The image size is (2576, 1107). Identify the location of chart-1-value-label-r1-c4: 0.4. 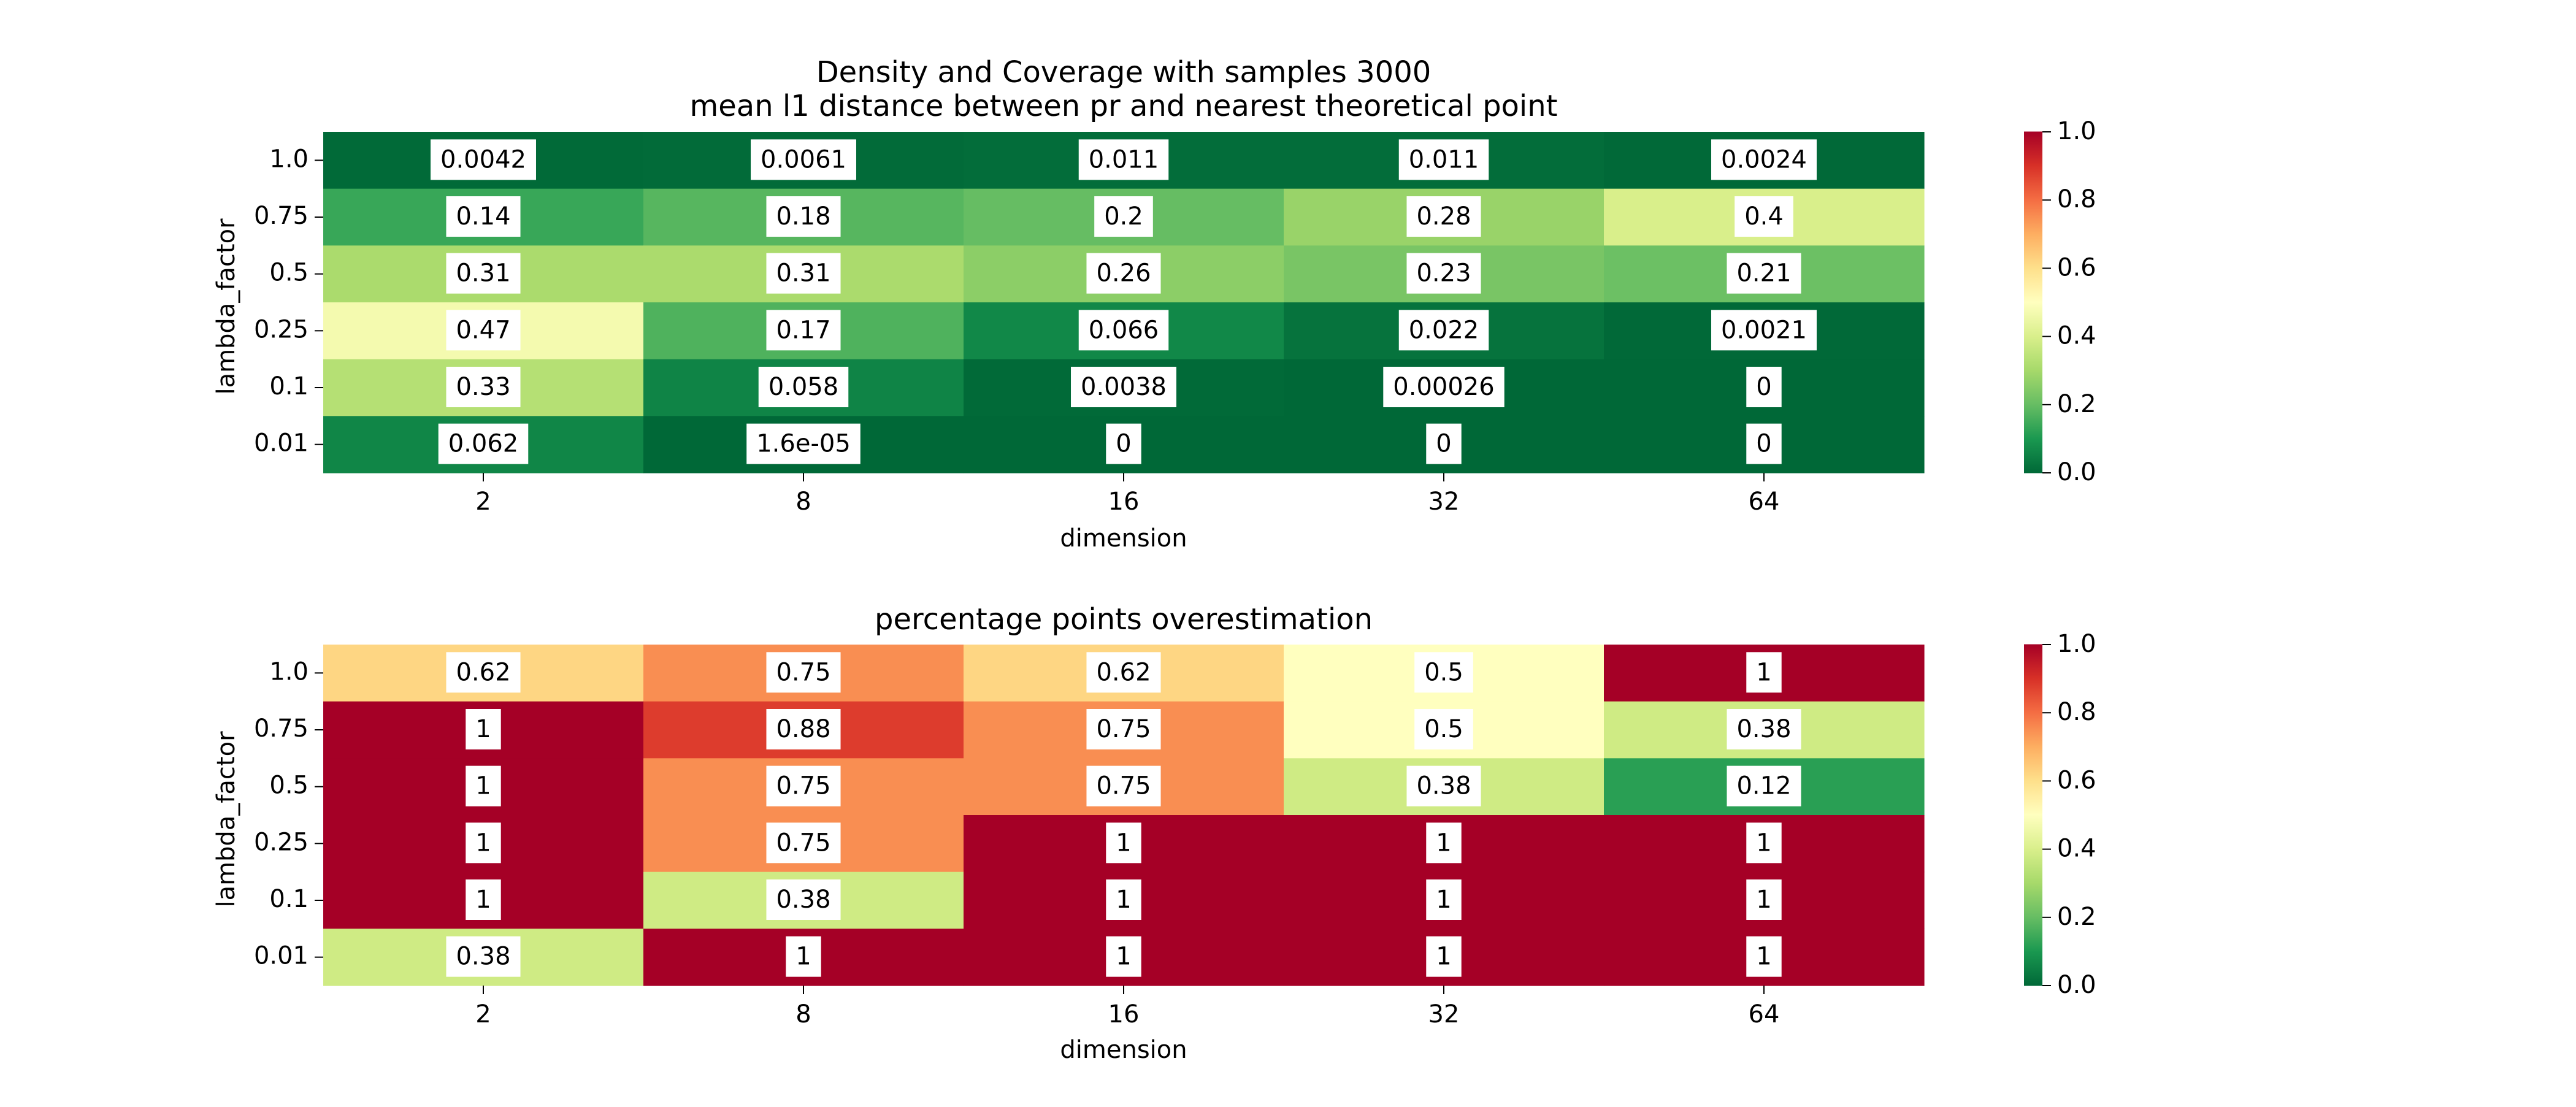
(1764, 216).